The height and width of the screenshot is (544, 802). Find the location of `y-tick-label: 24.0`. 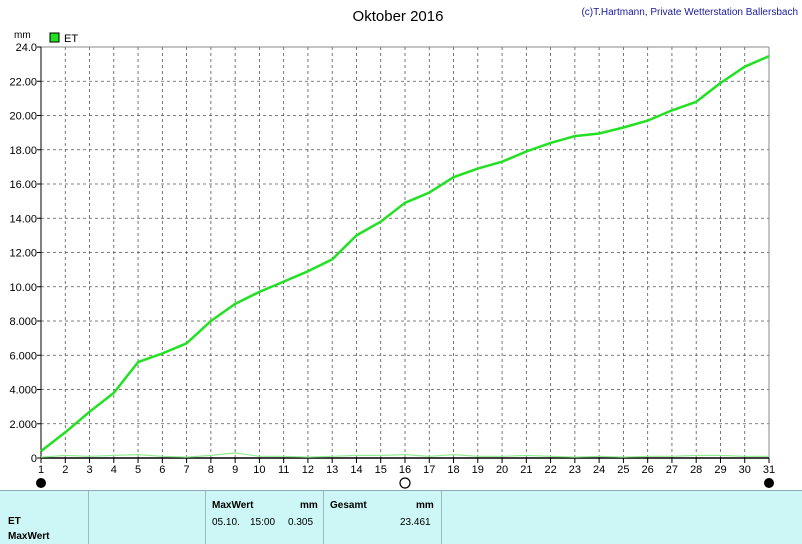

y-tick-label: 24.0 is located at coordinates (26, 48).